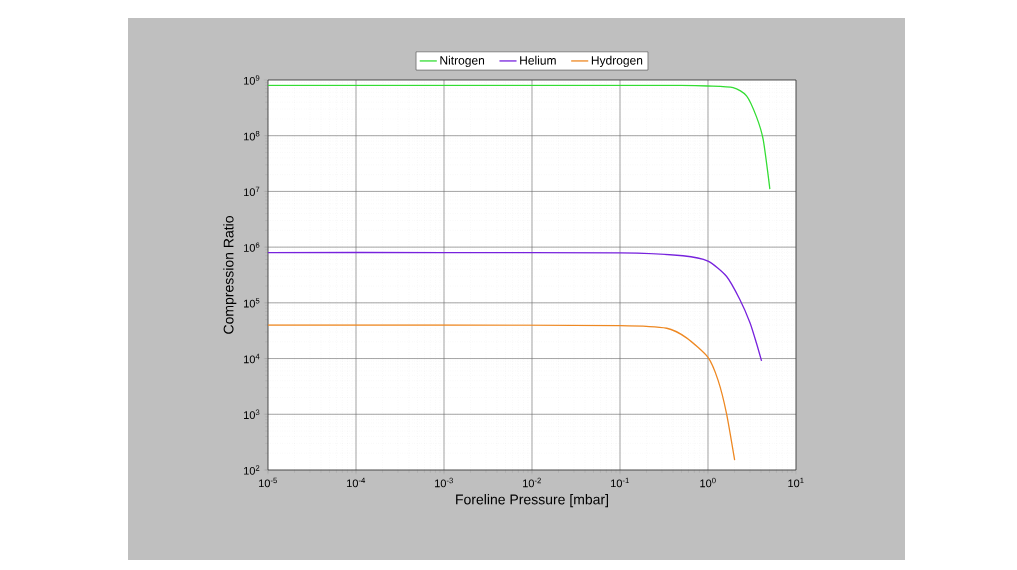  What do you see at coordinates (252, 303) in the screenshot?
I see `y-tick-label: 10$^{5}$` at bounding box center [252, 303].